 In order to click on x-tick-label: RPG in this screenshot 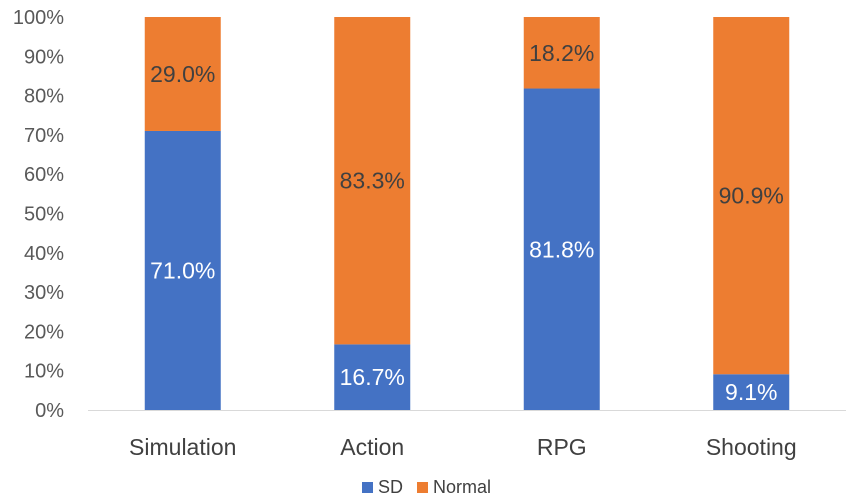, I will do `click(562, 447)`.